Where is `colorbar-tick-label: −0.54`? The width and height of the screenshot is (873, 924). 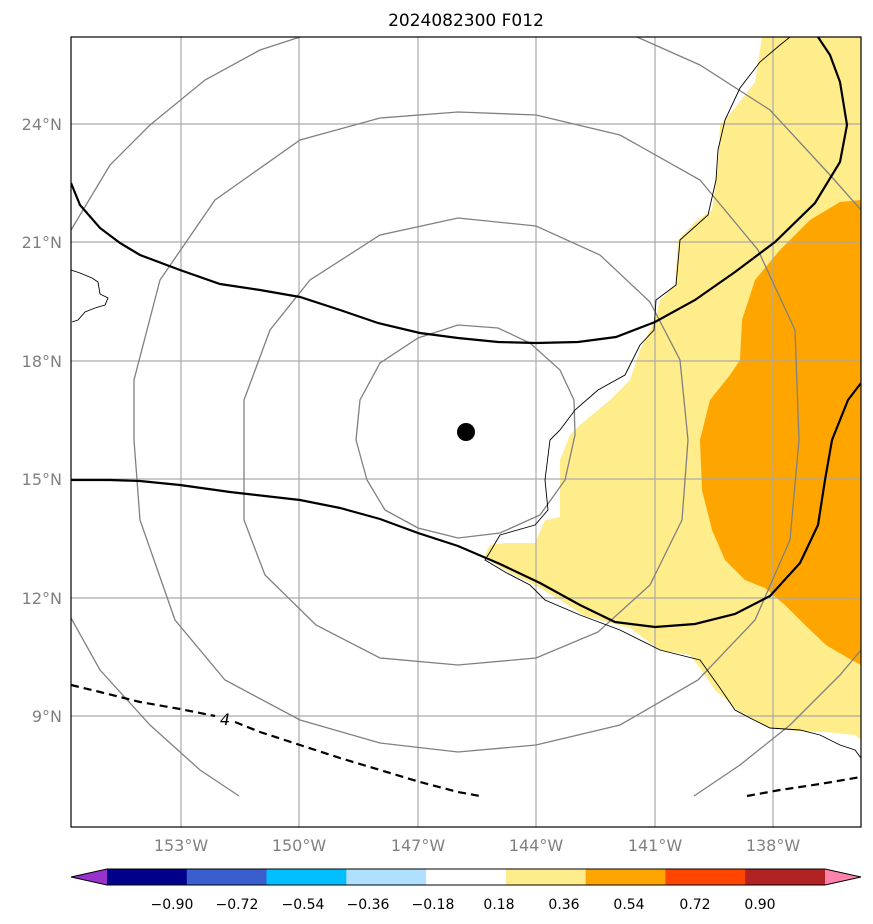 colorbar-tick-label: −0.54 is located at coordinates (303, 905).